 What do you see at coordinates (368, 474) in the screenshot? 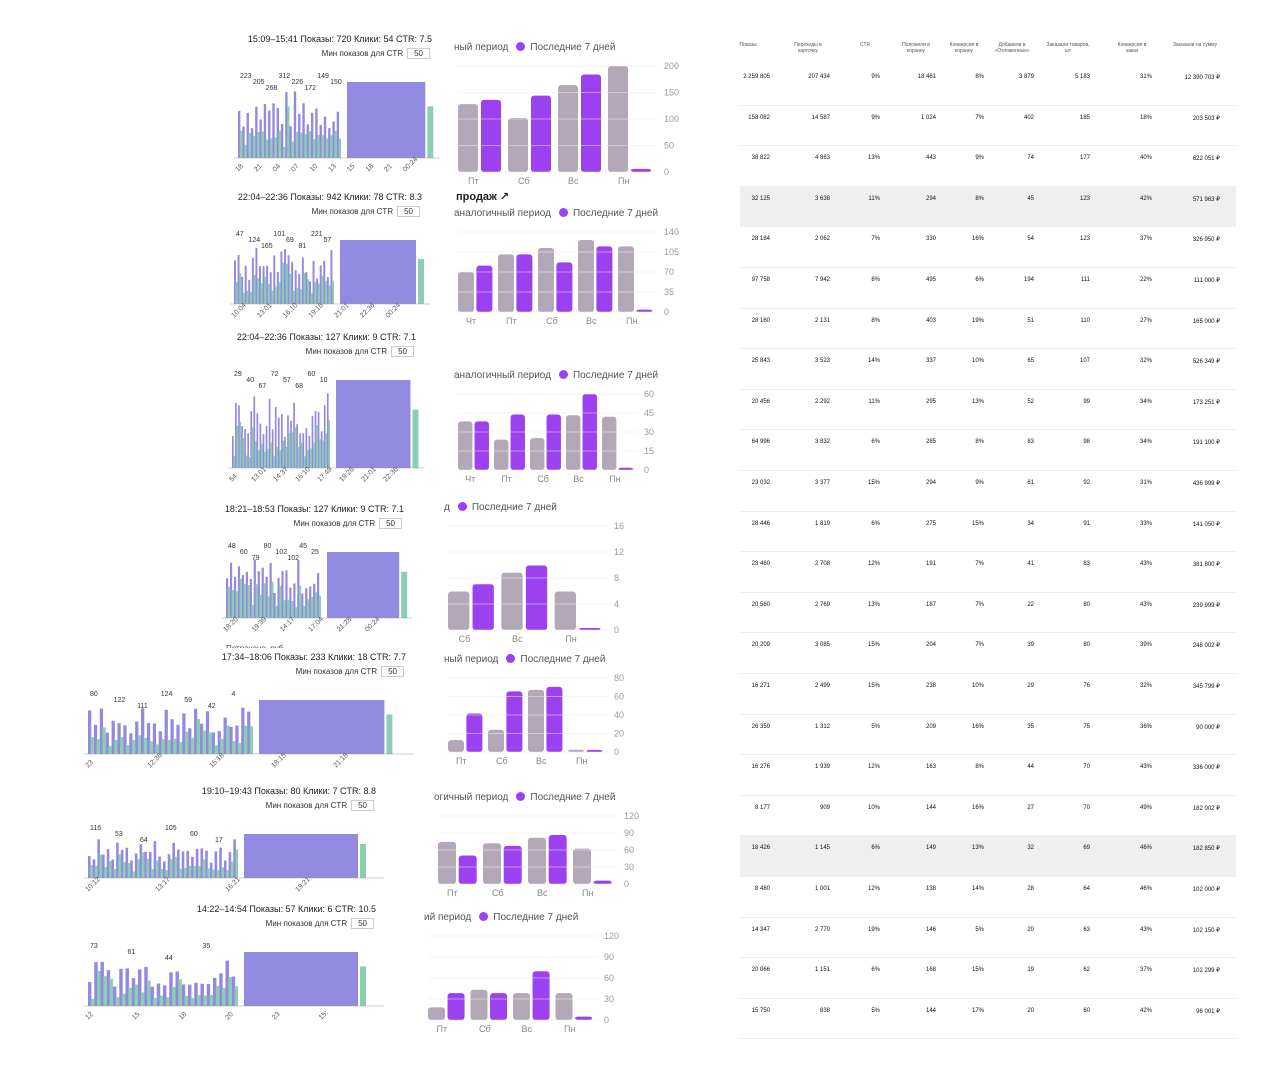
I see `time-tick-label: 21:01` at bounding box center [368, 474].